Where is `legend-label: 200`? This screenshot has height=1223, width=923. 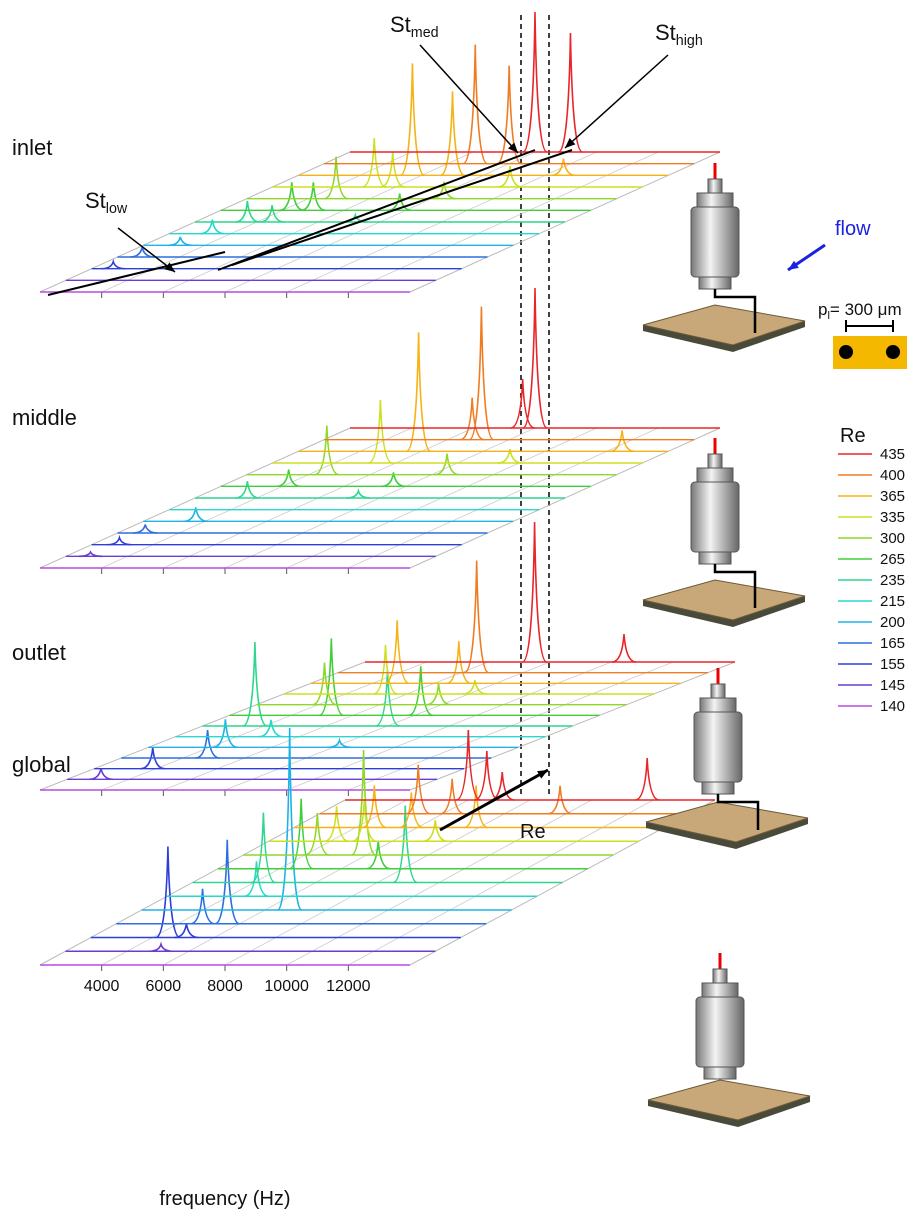 legend-label: 200 is located at coordinates (892, 622).